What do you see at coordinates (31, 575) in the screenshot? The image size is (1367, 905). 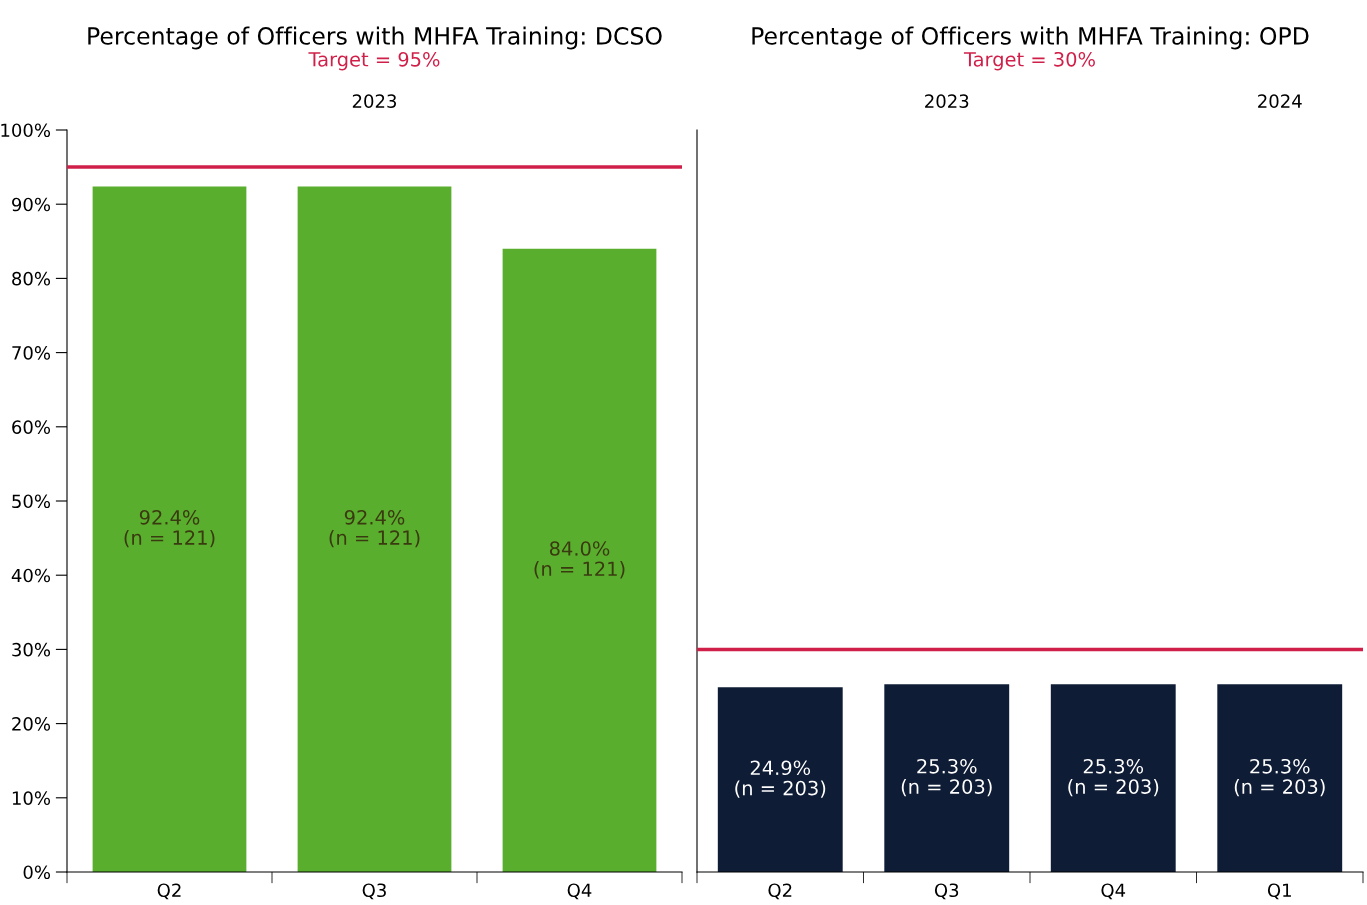 I see `y-tick-label: 40%` at bounding box center [31, 575].